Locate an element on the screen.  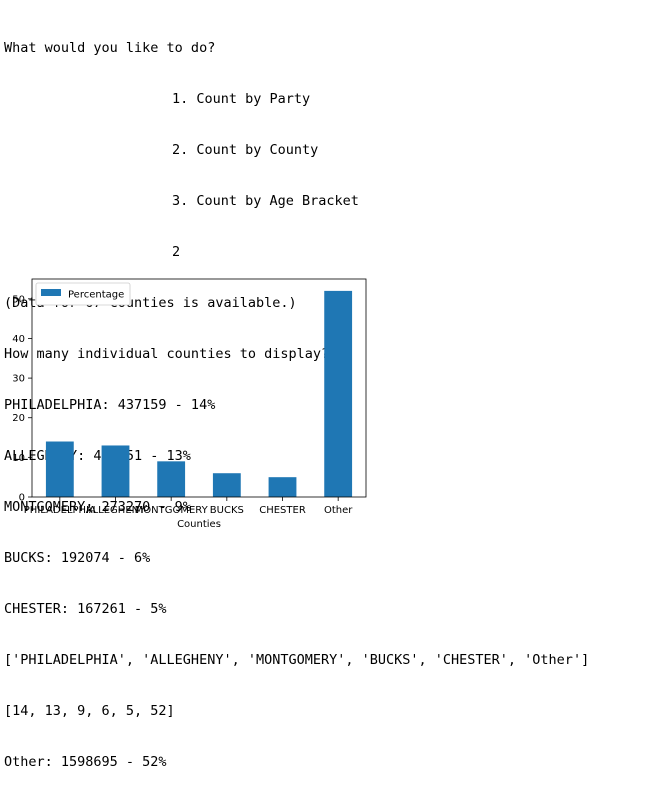
county-result-montgomery: MONTGOMERY: 273270 - 9% is located at coordinates (97, 507).